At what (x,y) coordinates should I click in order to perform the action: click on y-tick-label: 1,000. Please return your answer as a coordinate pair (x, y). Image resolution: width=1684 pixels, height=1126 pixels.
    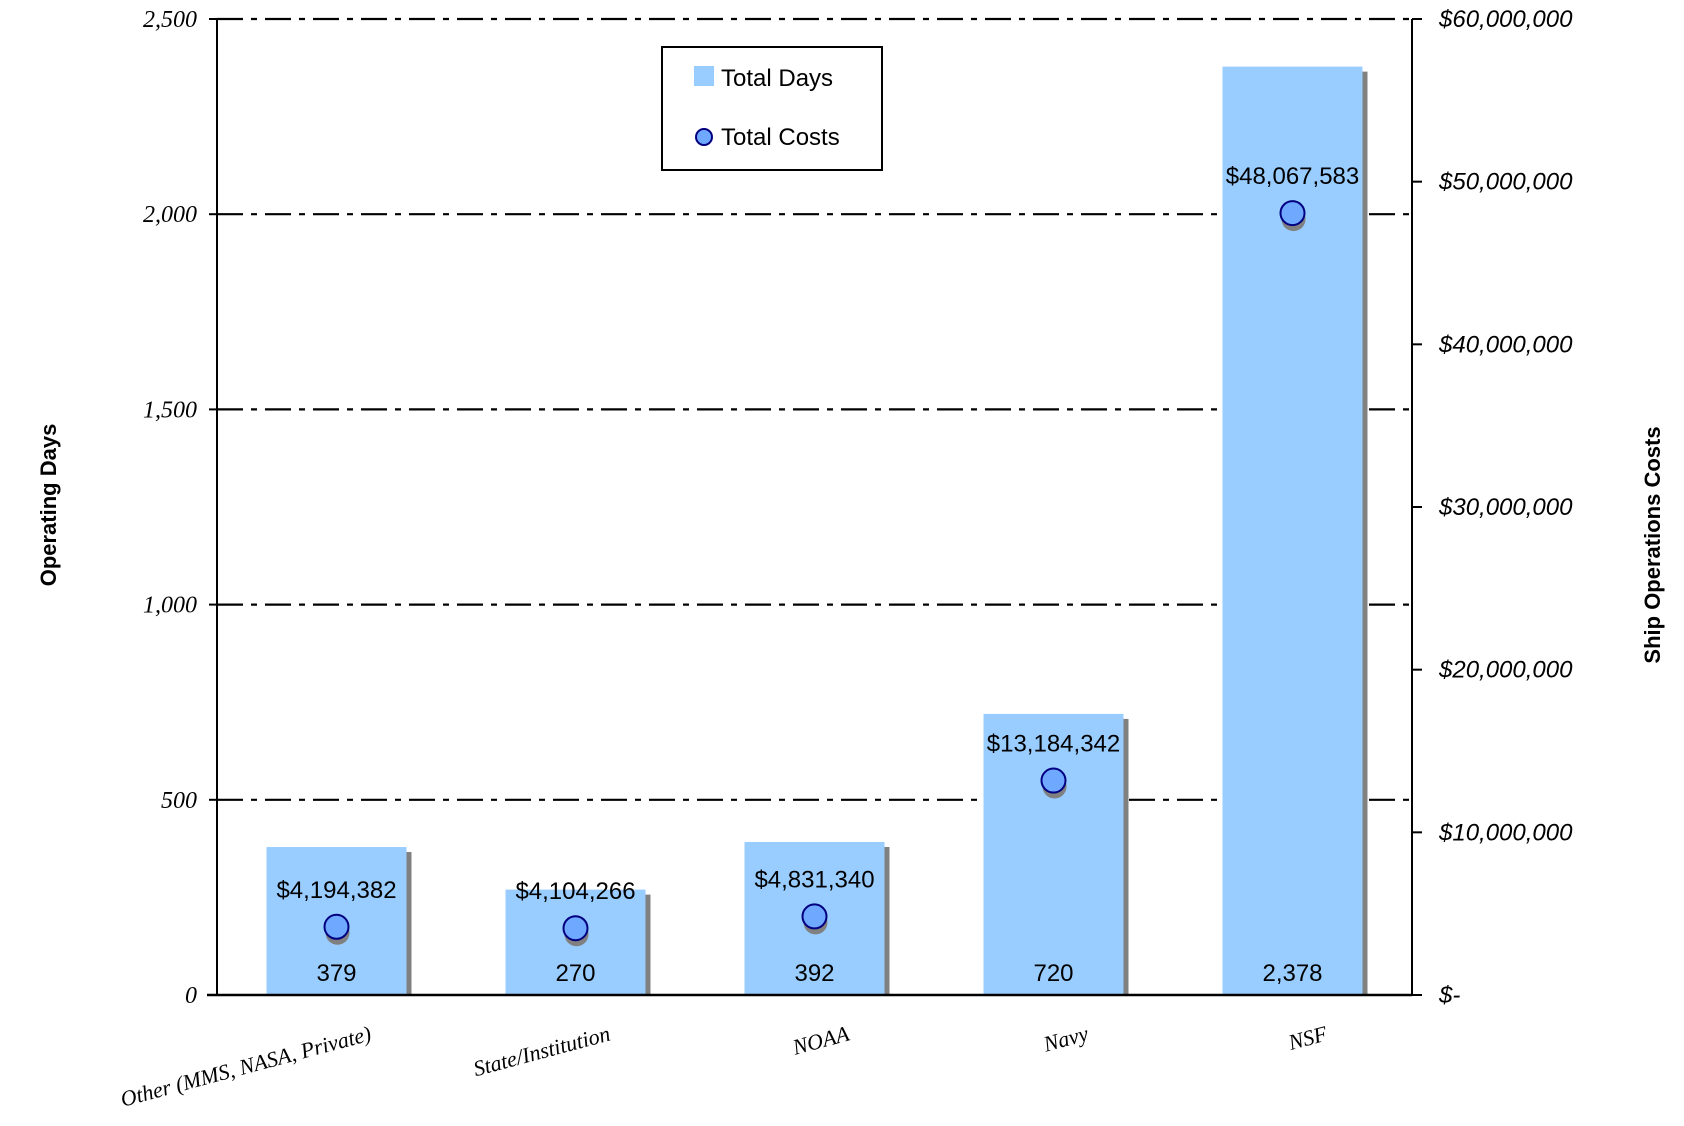
    Looking at the image, I should click on (170, 606).